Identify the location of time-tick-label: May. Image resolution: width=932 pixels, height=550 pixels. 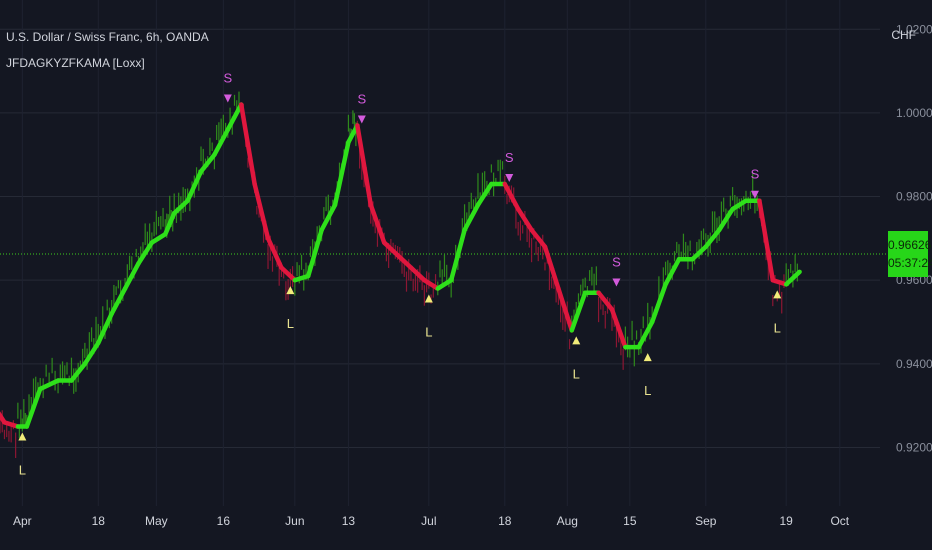
(156, 521).